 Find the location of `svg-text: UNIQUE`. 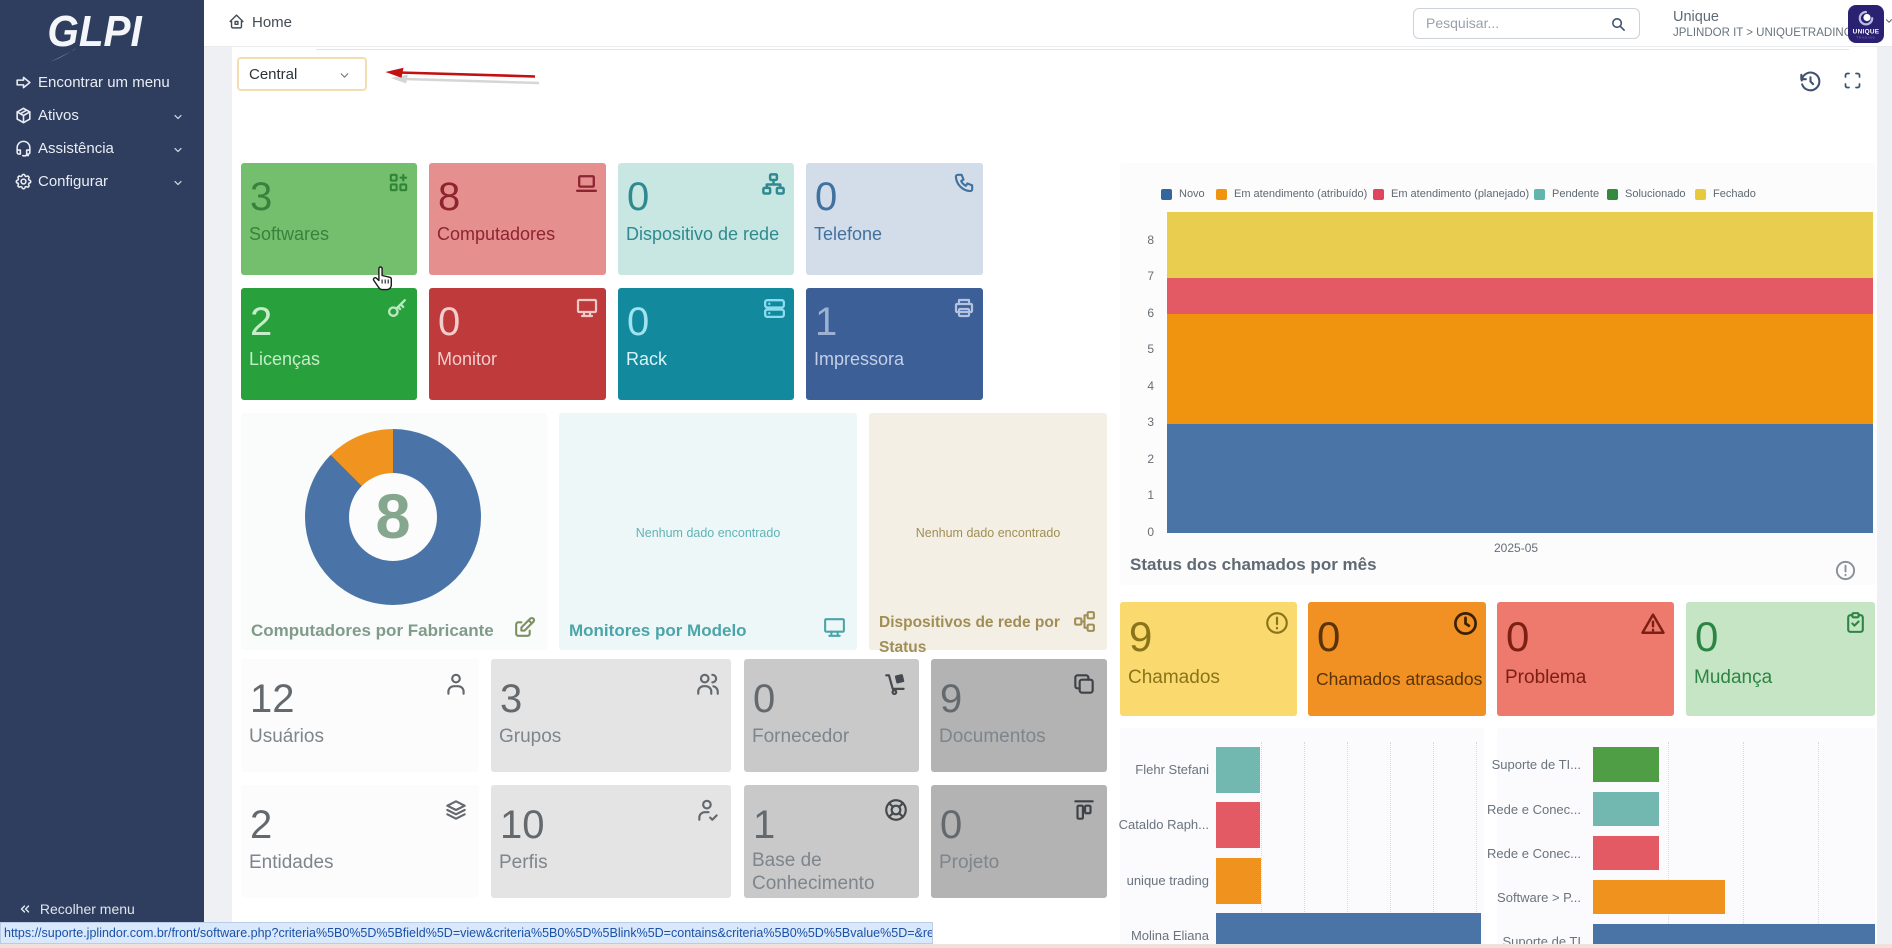

svg-text: UNIQUE is located at coordinates (1866, 32).